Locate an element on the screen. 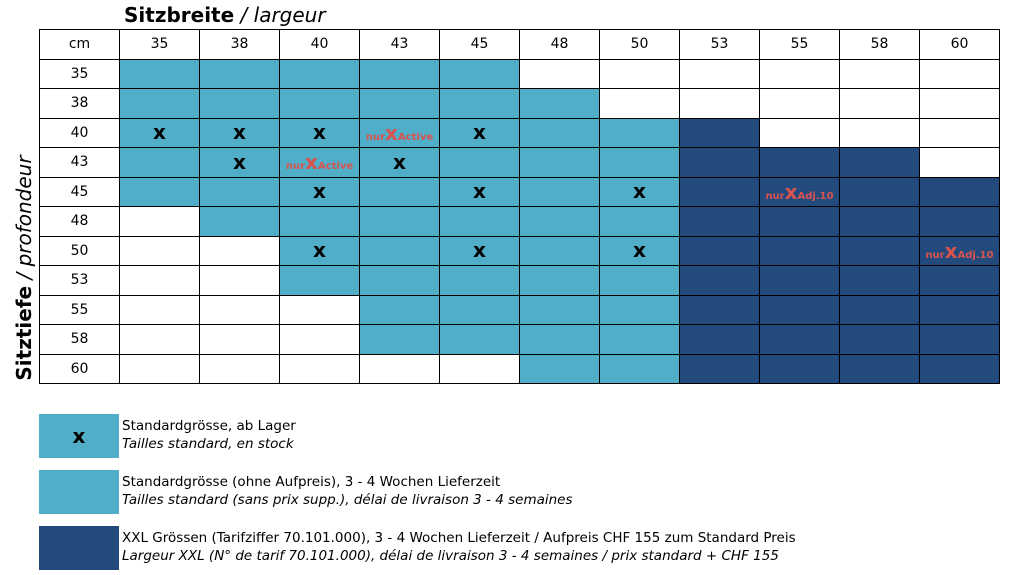 The image size is (1024, 575). seat-width-title-de: Sitzbreite is located at coordinates (179, 15).